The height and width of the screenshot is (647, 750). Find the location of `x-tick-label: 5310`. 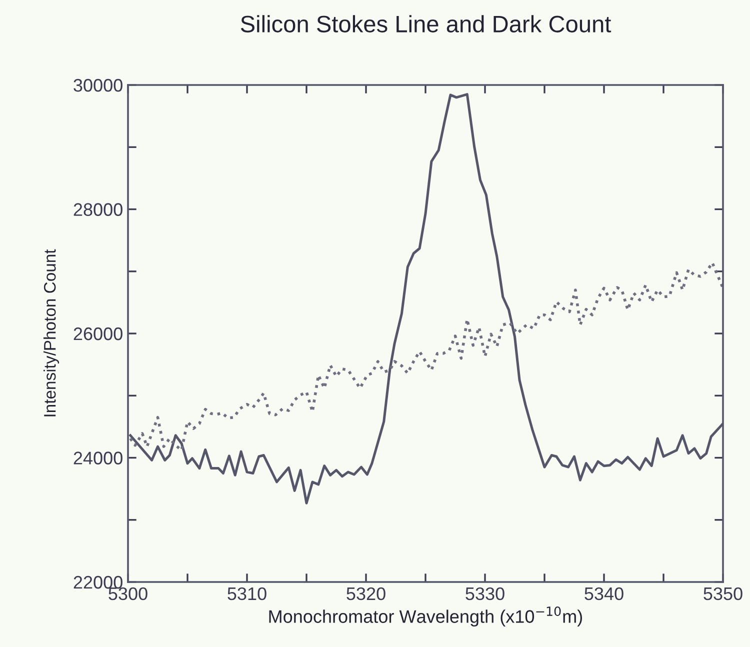

x-tick-label: 5310 is located at coordinates (247, 593).